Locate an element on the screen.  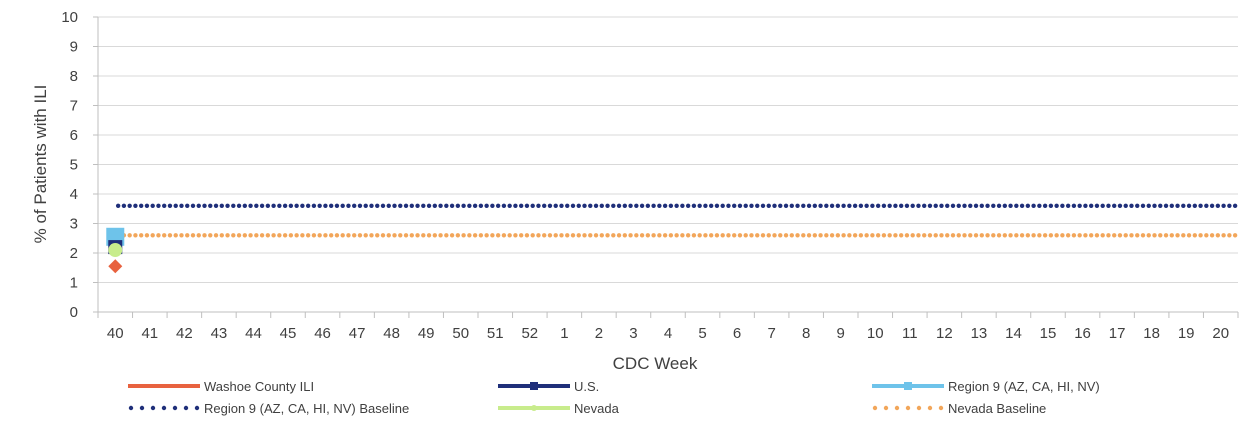
x-tick-label: 40 is located at coordinates (115, 333).